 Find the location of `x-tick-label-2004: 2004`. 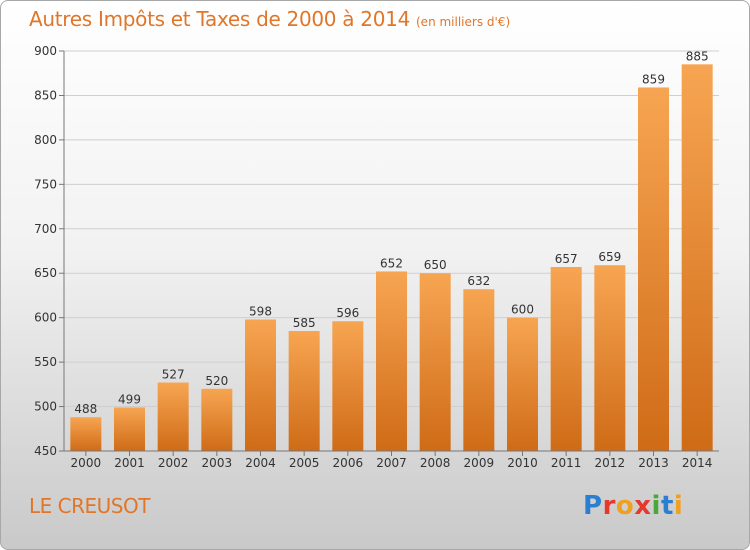

x-tick-label-2004: 2004 is located at coordinates (260, 463).